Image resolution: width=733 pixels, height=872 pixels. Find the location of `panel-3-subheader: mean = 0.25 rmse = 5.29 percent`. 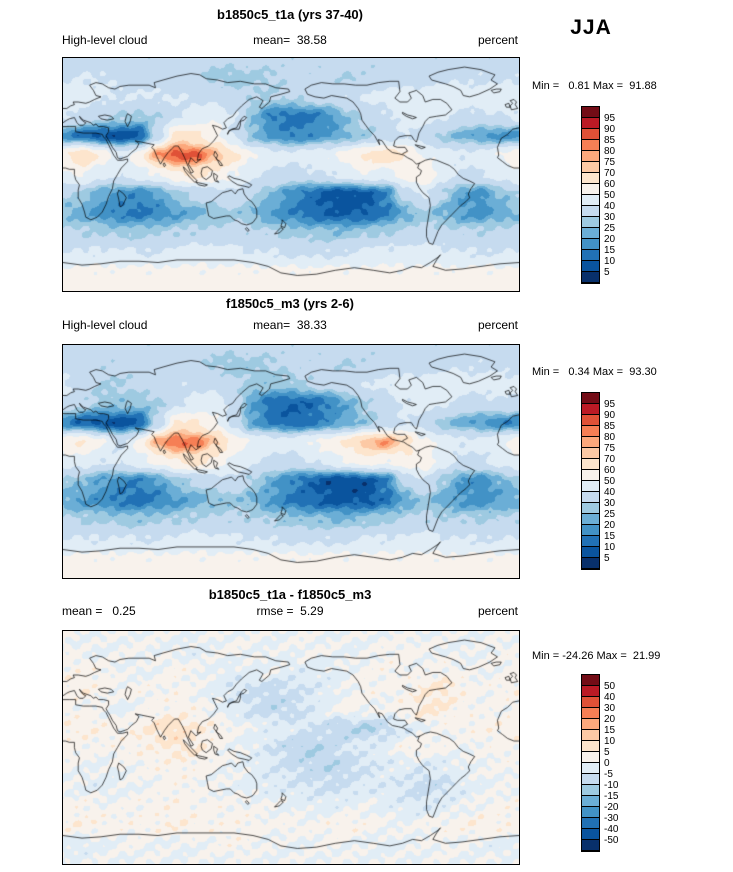

panel-3-subheader: mean = 0.25 rmse = 5.29 percent is located at coordinates (290, 611).